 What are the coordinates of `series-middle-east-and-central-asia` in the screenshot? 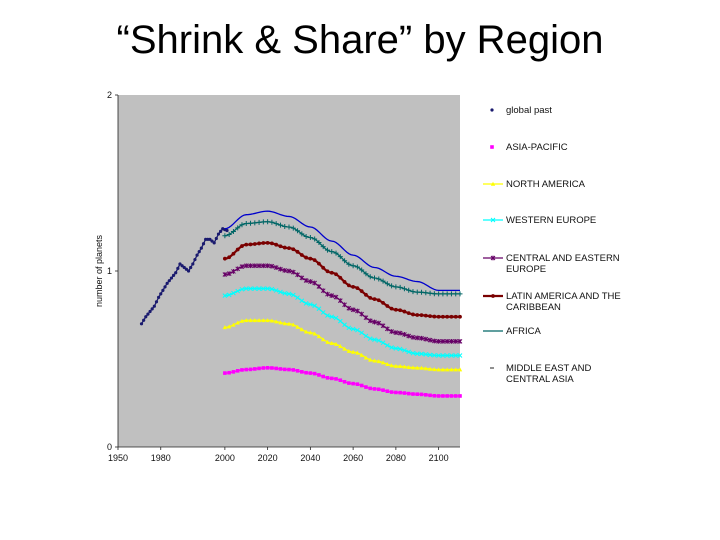 It's located at (342, 251).